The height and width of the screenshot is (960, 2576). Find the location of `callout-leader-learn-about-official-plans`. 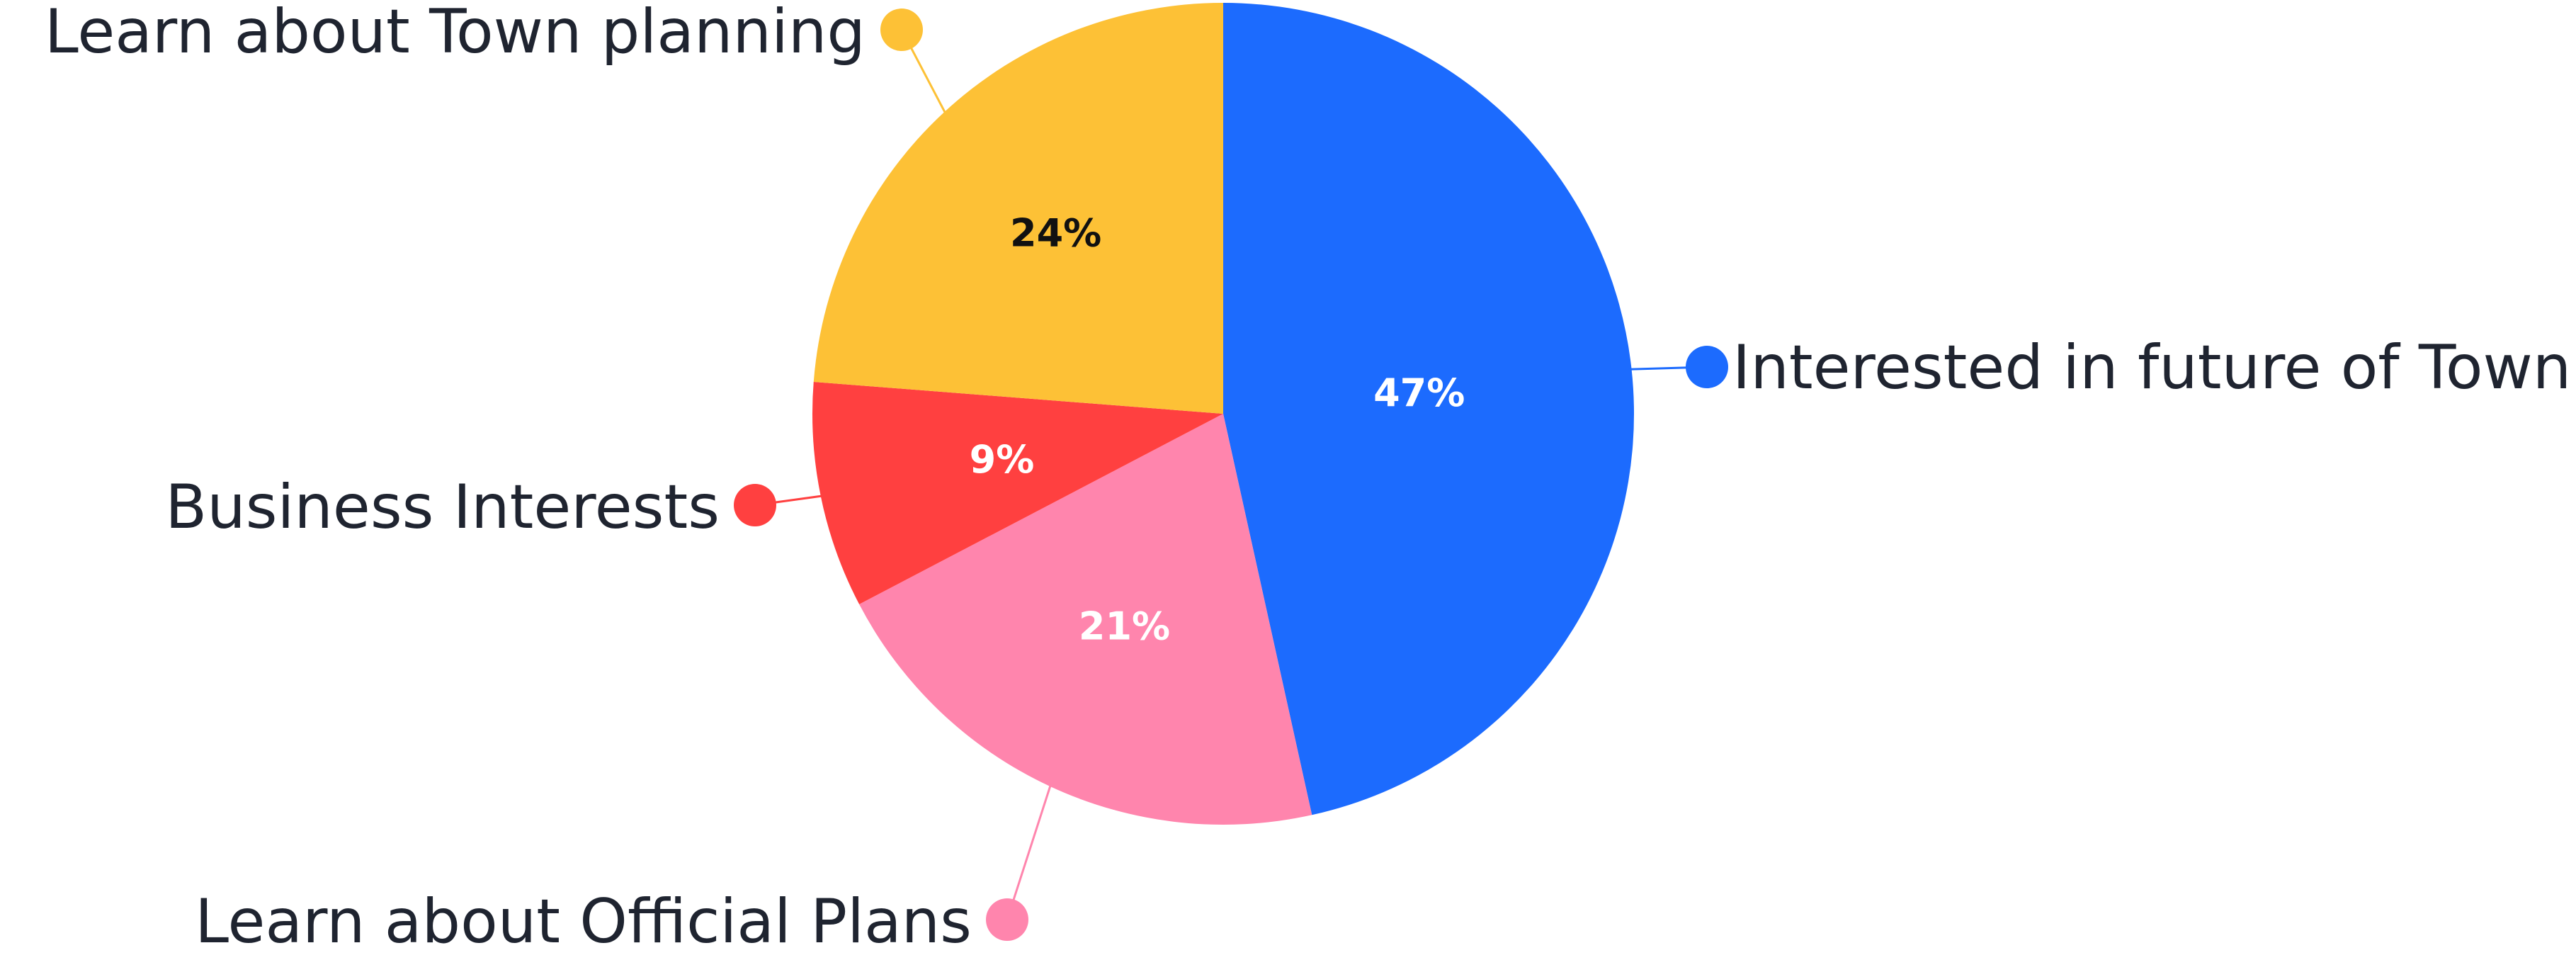

callout-leader-learn-about-official-plans is located at coordinates (1029, 852).